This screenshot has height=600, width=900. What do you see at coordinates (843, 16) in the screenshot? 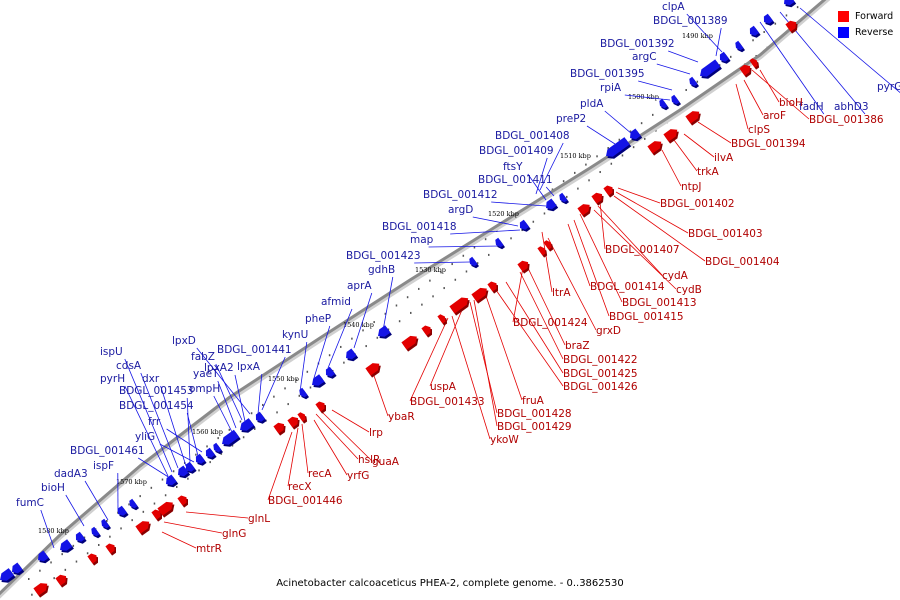
I see `forward-swatch` at bounding box center [843, 16].